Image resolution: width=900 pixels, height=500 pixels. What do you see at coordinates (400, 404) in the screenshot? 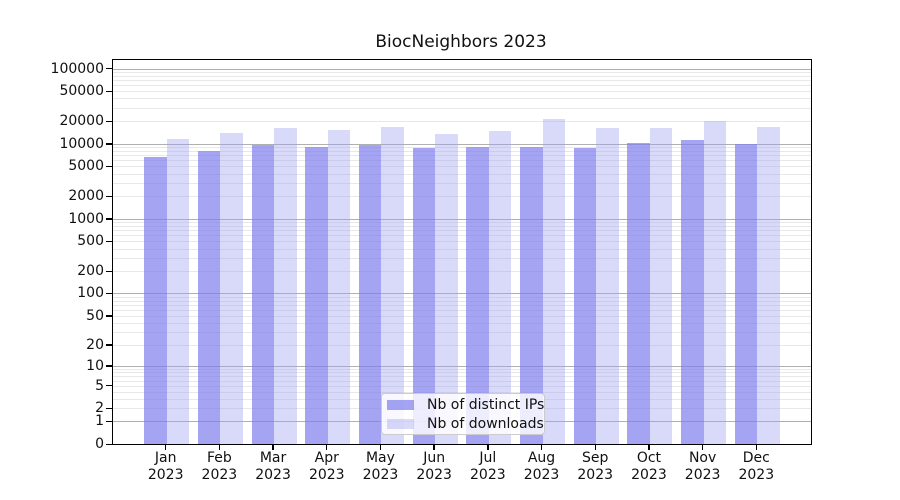
I see `legend-swatch-distinct-ips` at bounding box center [400, 404].